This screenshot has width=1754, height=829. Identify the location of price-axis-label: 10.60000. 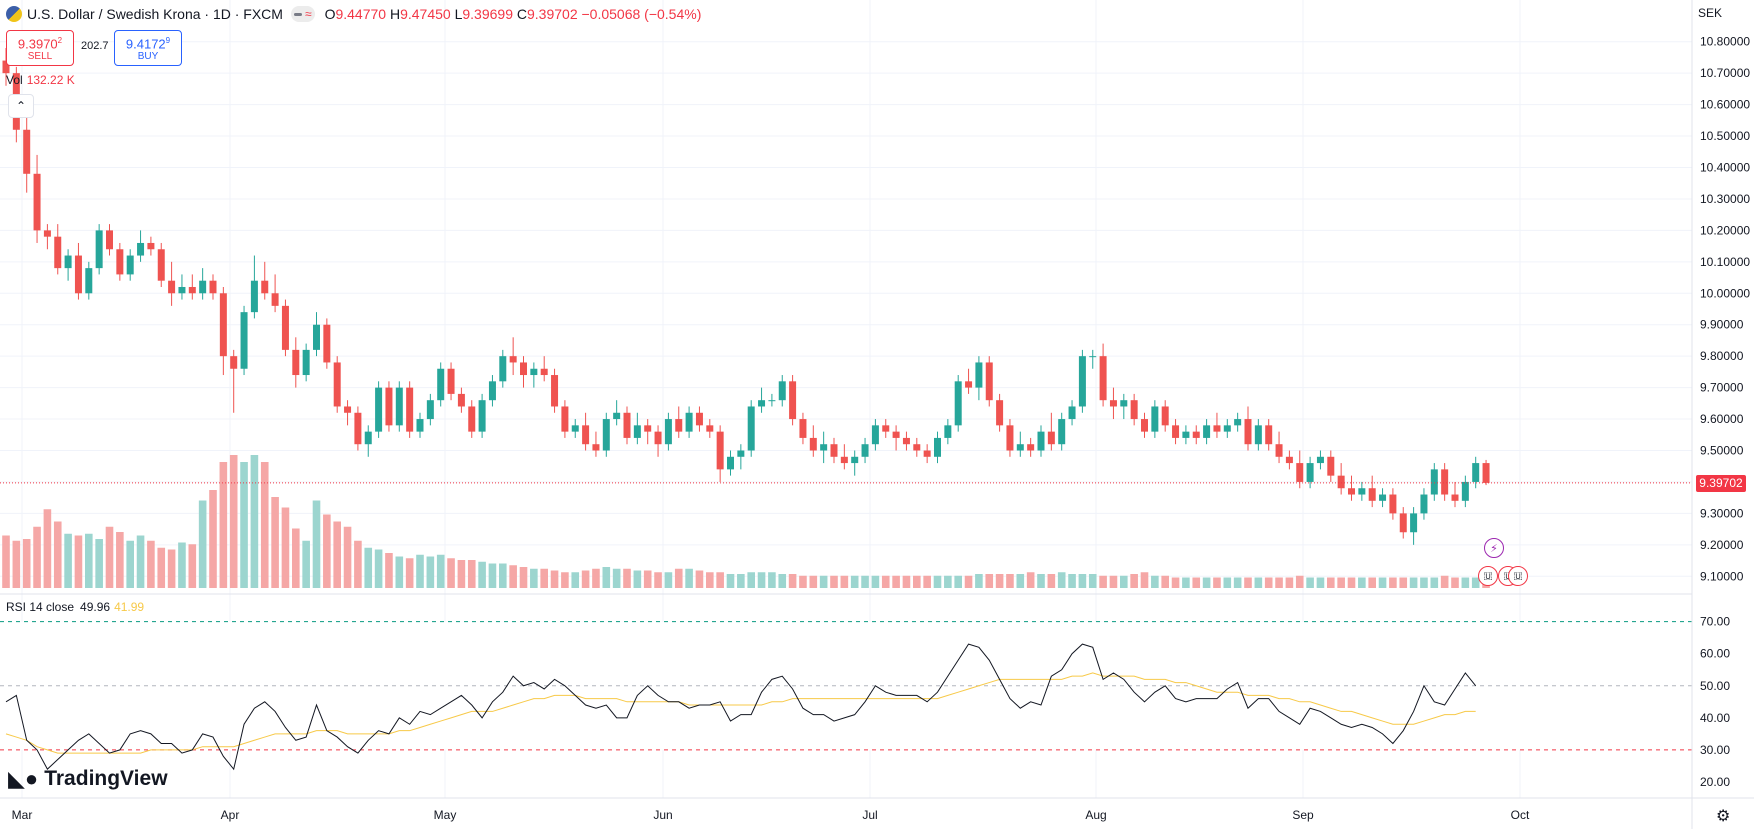
(1725, 105).